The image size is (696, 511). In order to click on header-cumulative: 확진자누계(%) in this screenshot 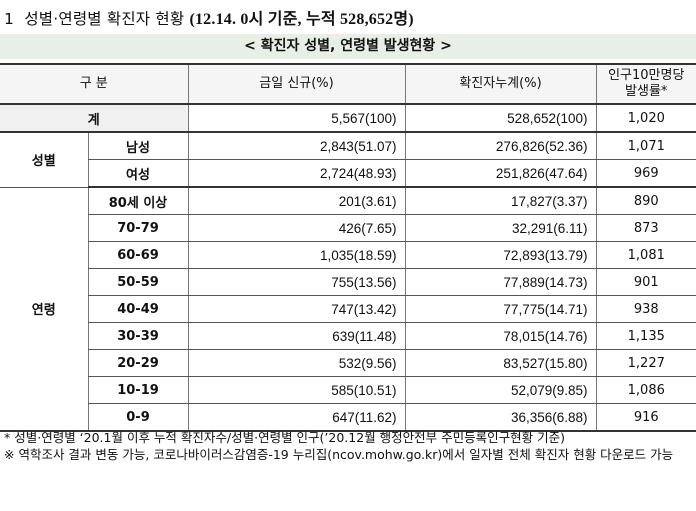, I will do `click(500, 84)`.